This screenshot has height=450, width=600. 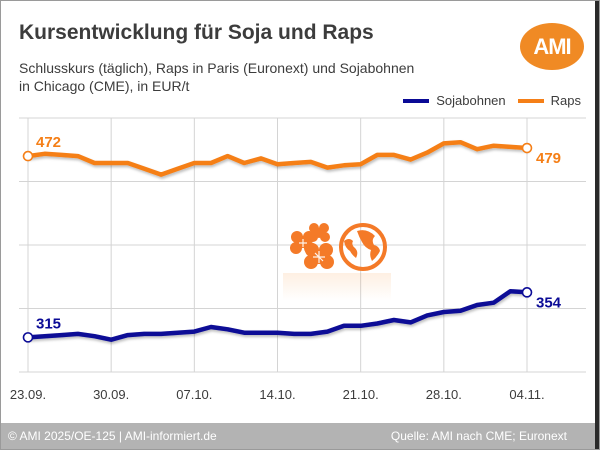 I want to click on x-tick-label: 21.10., so click(x=361, y=394).